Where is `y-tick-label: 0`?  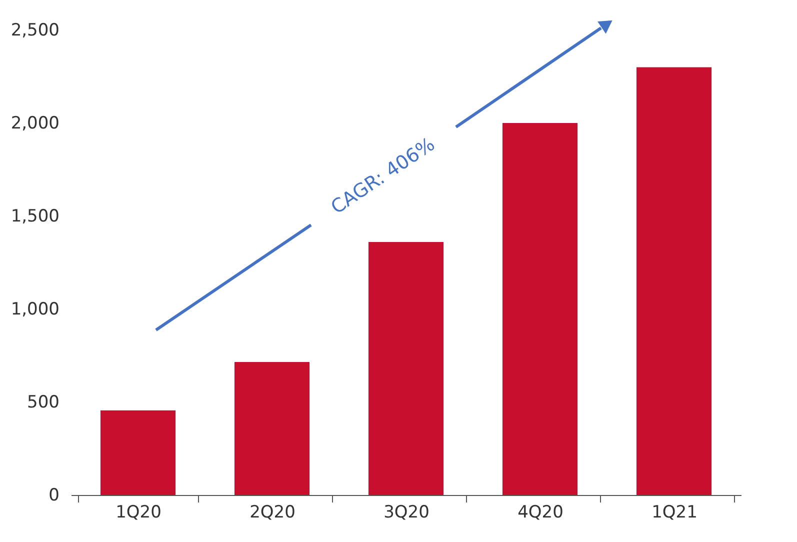 y-tick-label: 0 is located at coordinates (54, 496).